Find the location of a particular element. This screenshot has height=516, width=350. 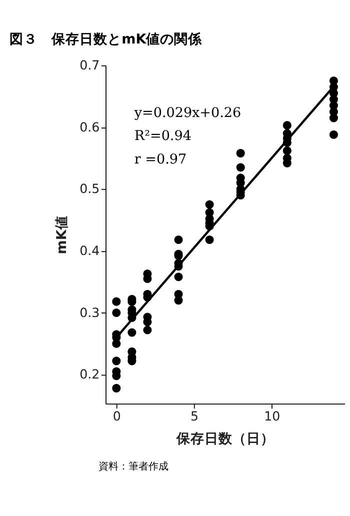

x-tick-label: 5 is located at coordinates (194, 416).